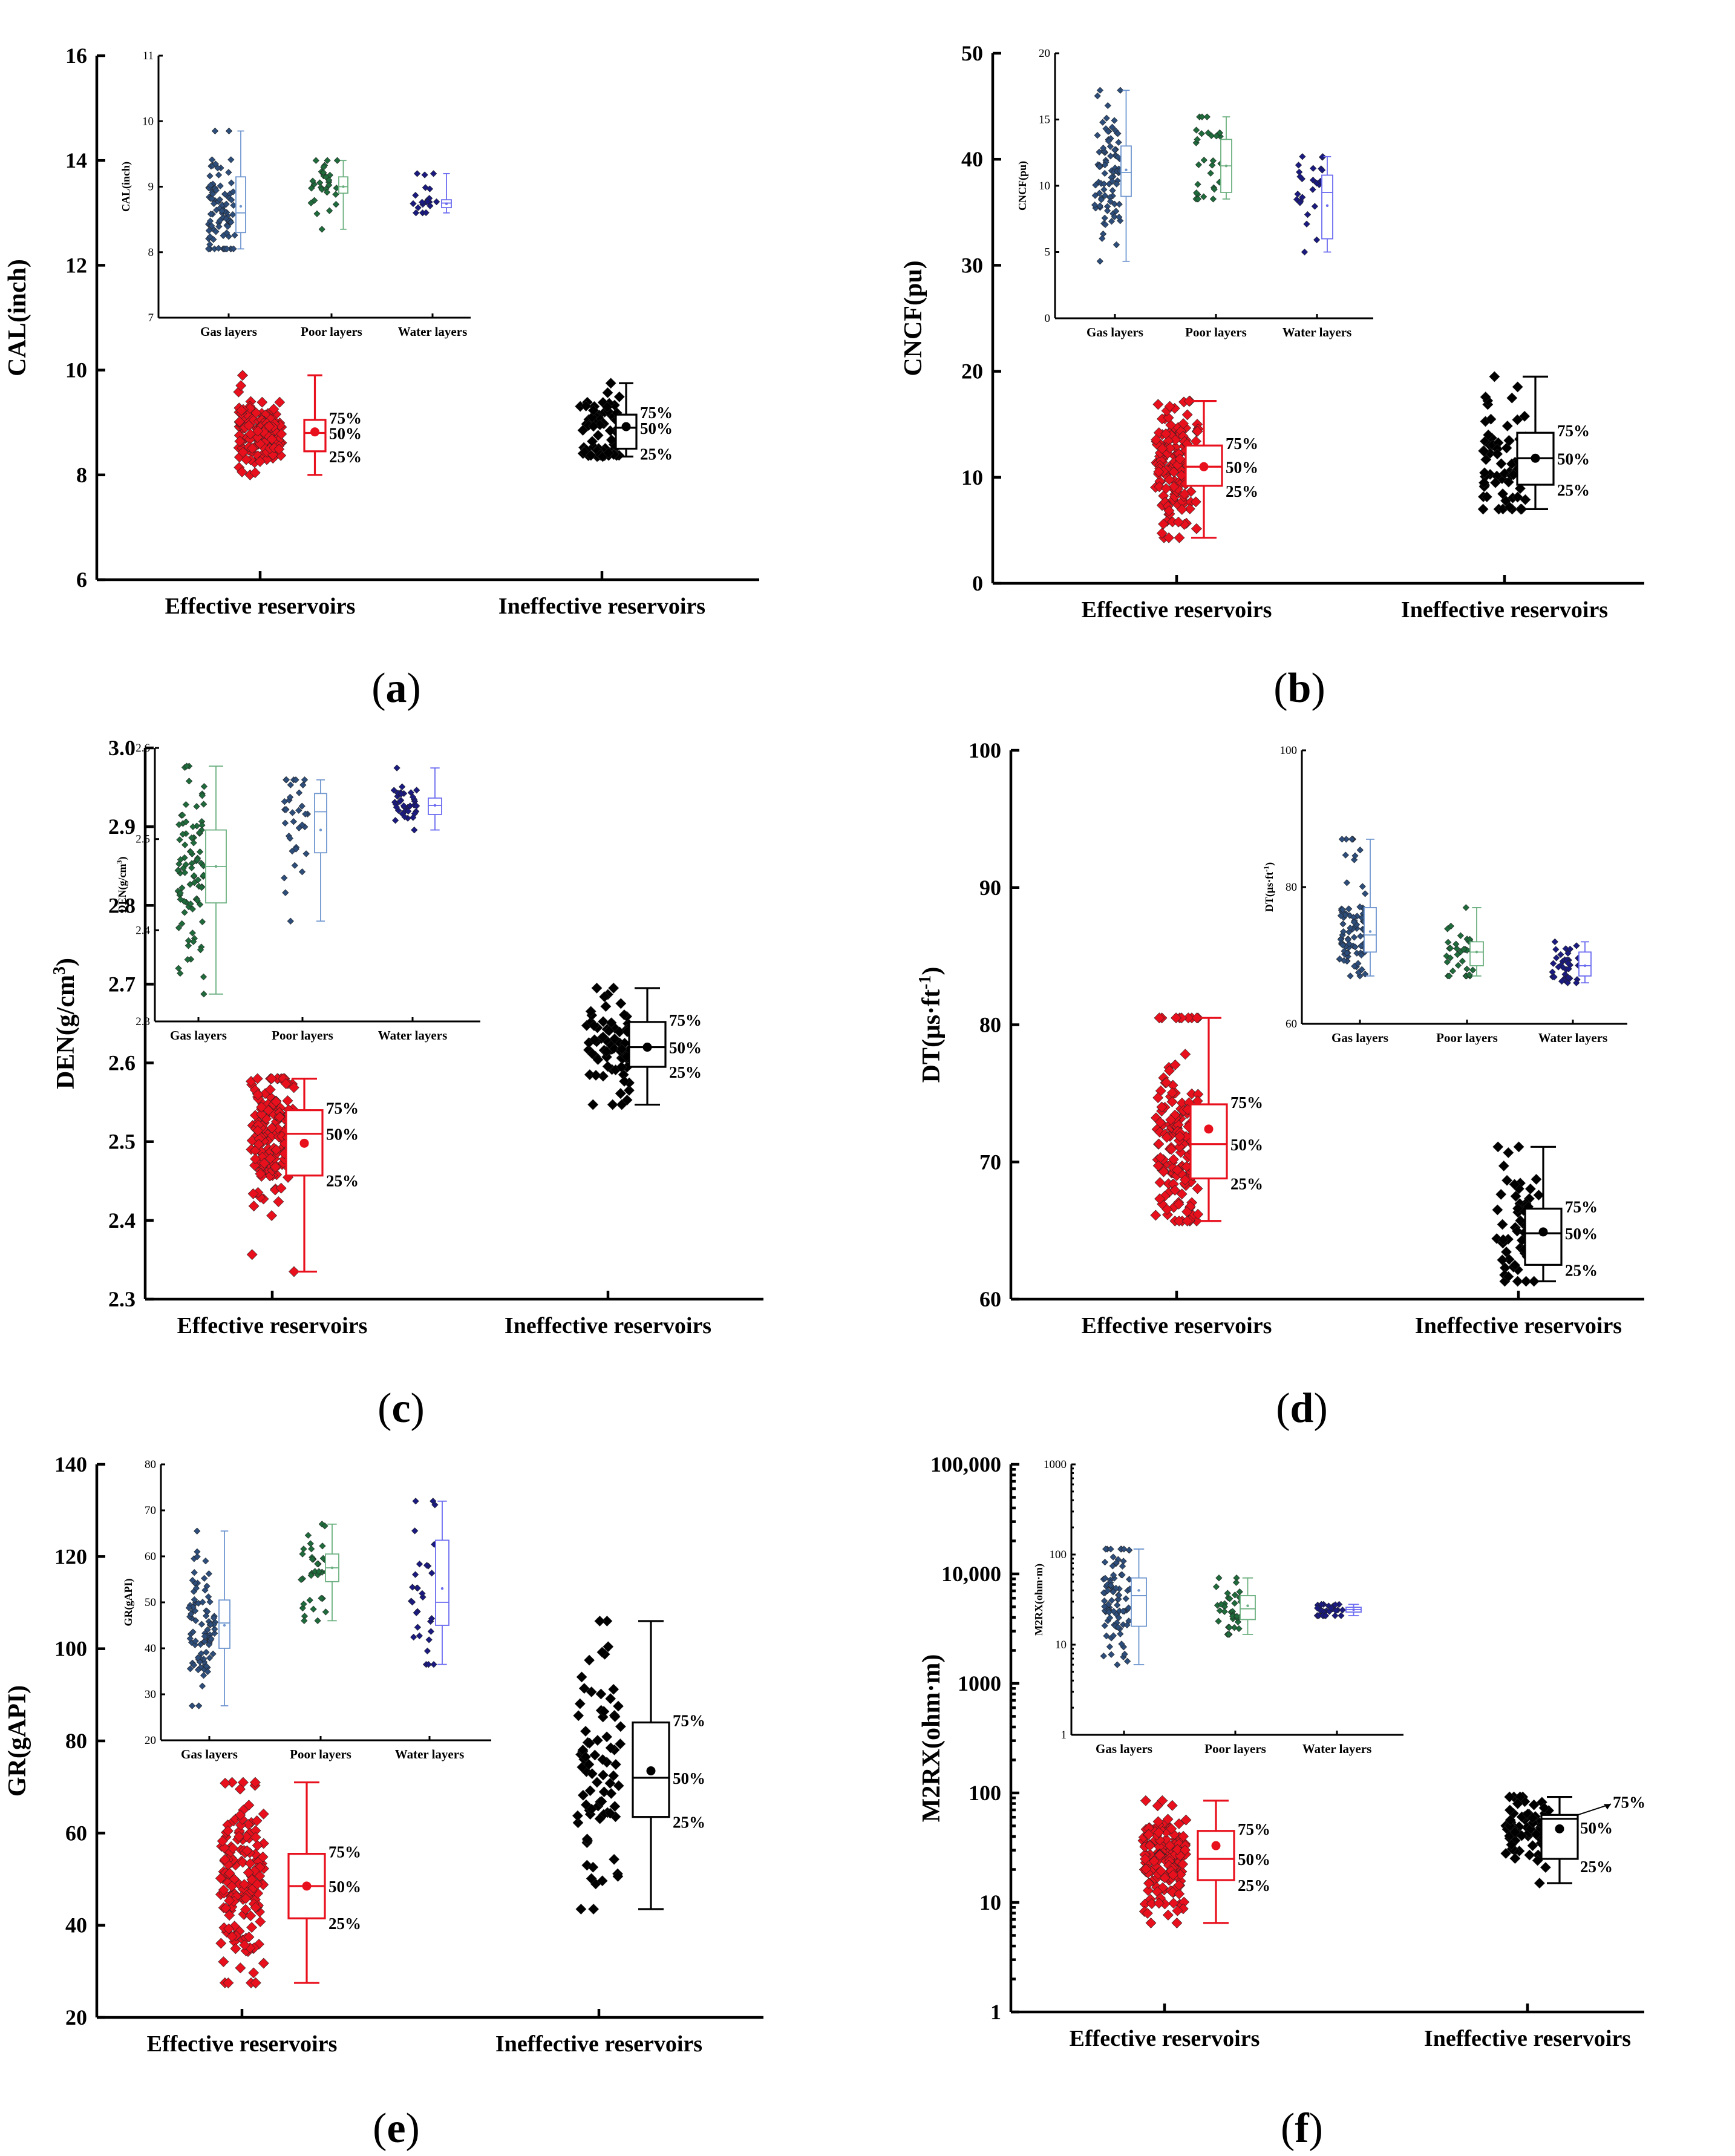  I want to click on inset-boxplot-gas-layers-mean-dot, so click(1138, 1590).